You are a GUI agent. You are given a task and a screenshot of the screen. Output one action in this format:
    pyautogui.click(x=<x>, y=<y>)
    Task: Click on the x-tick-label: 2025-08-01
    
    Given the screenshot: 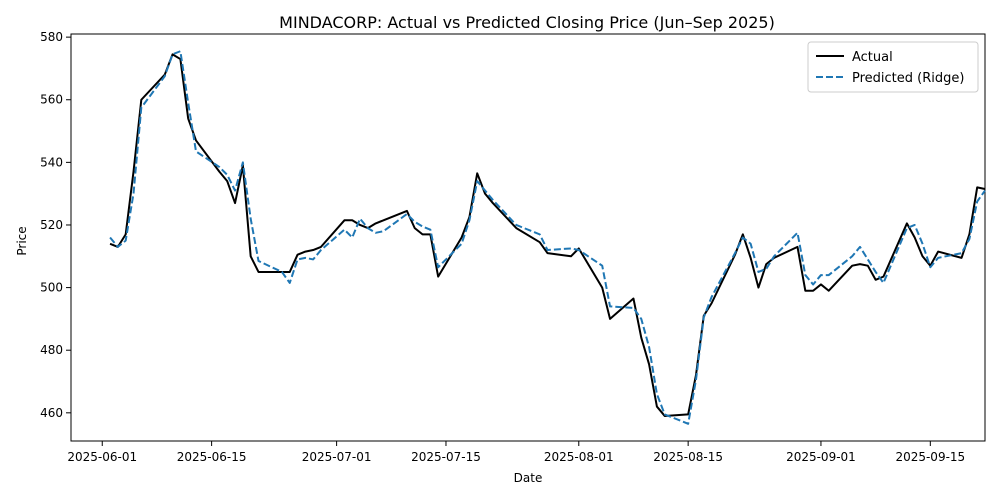 What is the action you would take?
    pyautogui.click(x=579, y=457)
    